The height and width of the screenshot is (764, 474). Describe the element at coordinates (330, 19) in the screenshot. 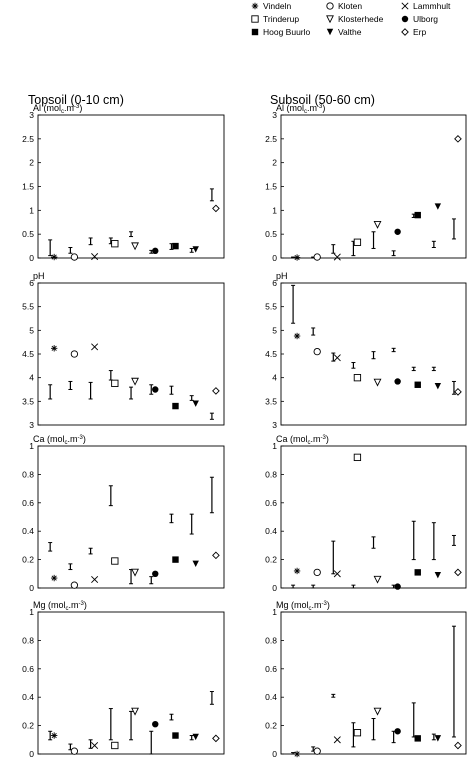

I see `legend-marker-klosterhede` at that location.